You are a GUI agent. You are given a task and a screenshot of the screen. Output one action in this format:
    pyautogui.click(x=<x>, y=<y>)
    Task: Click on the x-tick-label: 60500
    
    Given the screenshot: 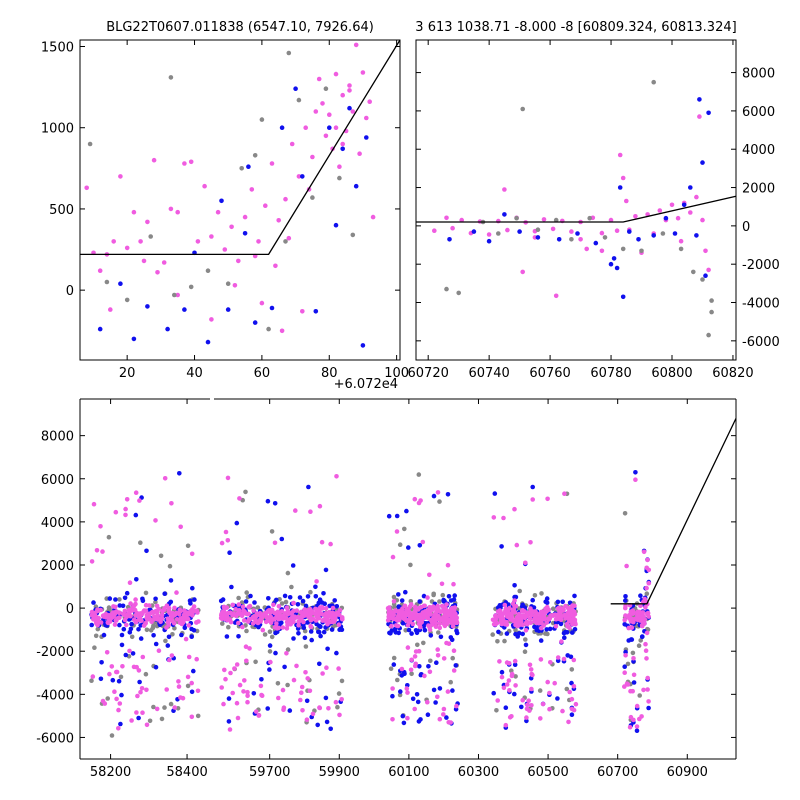 What is the action you would take?
    pyautogui.click(x=547, y=772)
    